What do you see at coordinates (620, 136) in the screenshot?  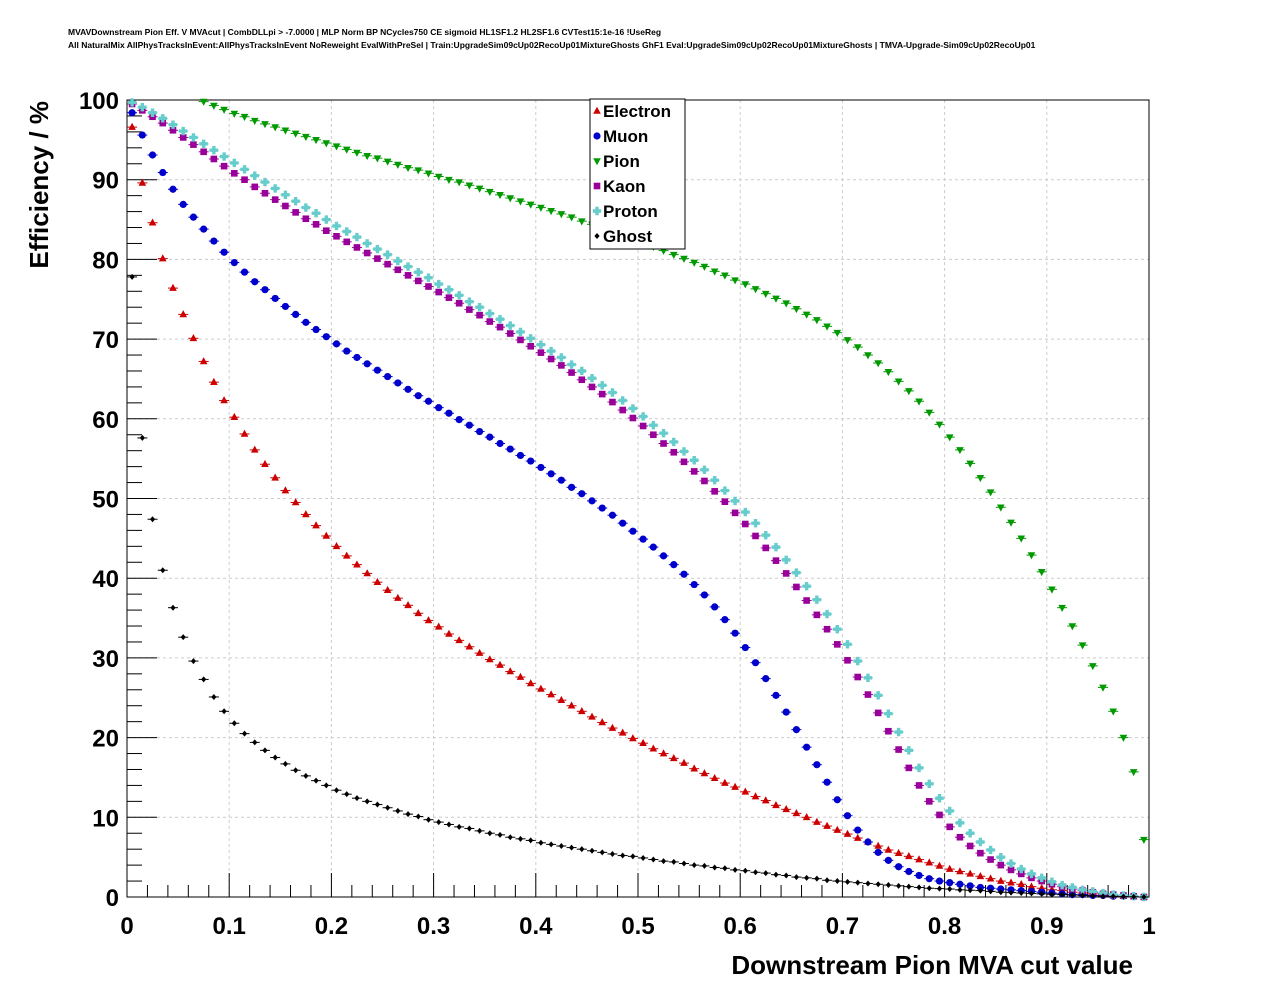 I see `legend-entry: Muon` at bounding box center [620, 136].